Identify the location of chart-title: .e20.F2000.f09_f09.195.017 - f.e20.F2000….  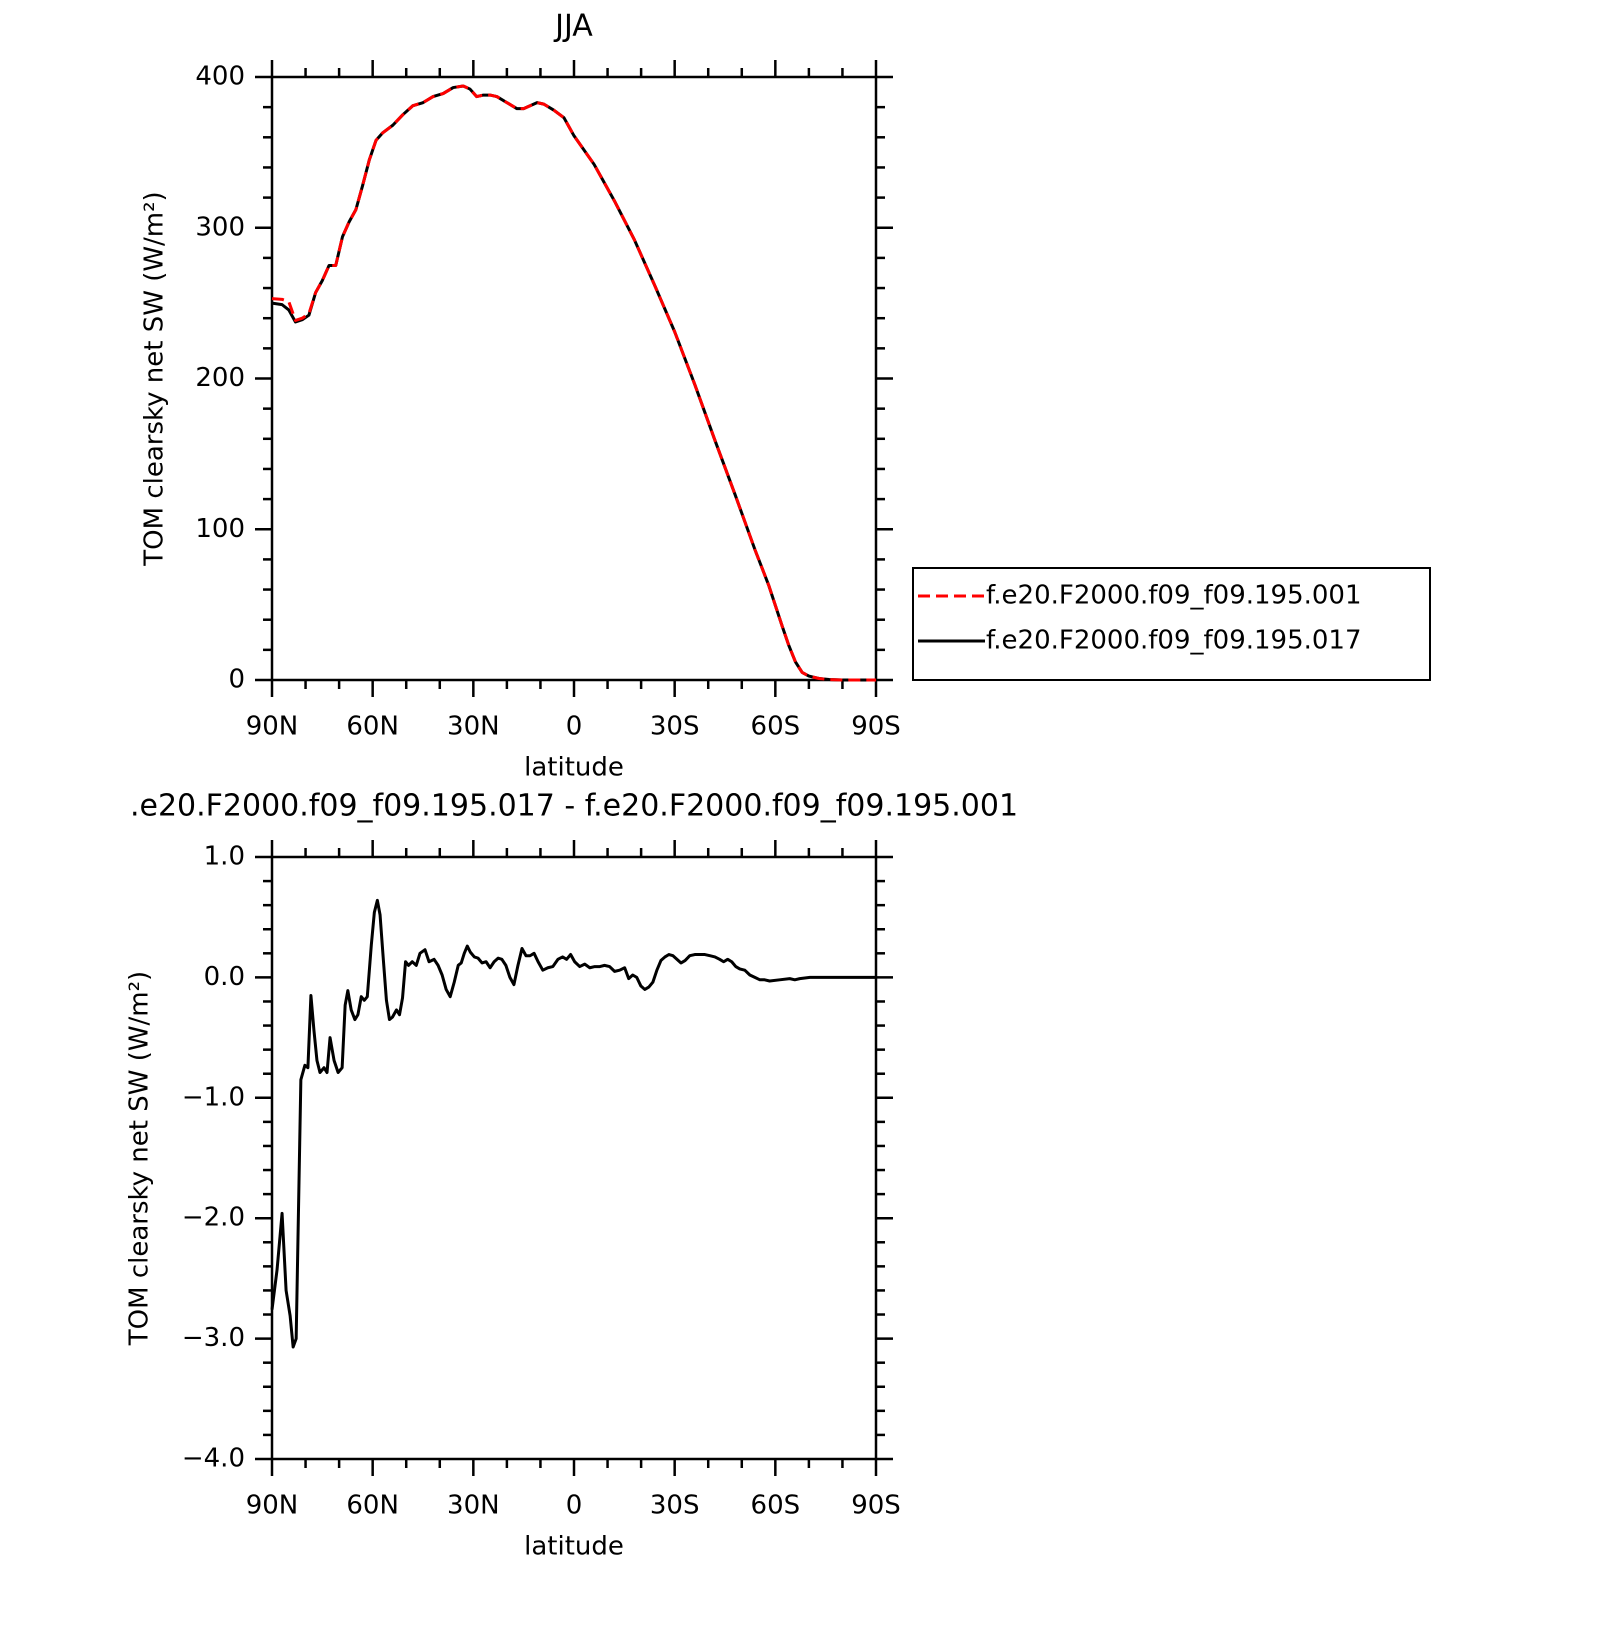
(574, 806).